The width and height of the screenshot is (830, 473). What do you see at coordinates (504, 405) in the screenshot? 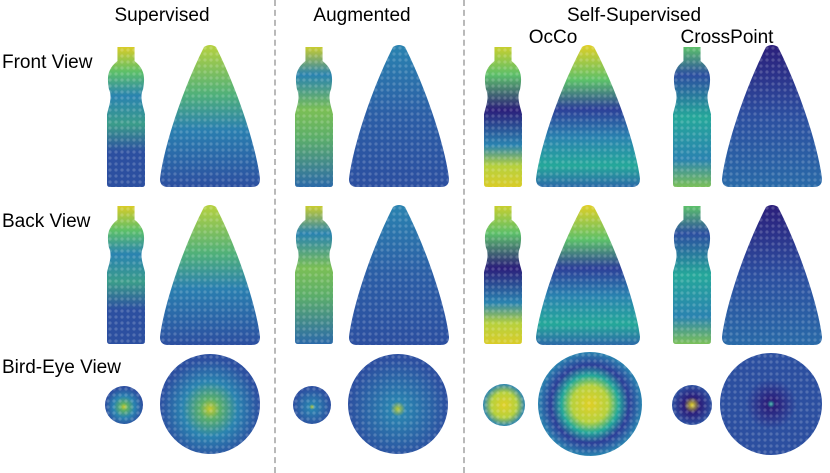
I see `occo-bird-bottle` at bounding box center [504, 405].